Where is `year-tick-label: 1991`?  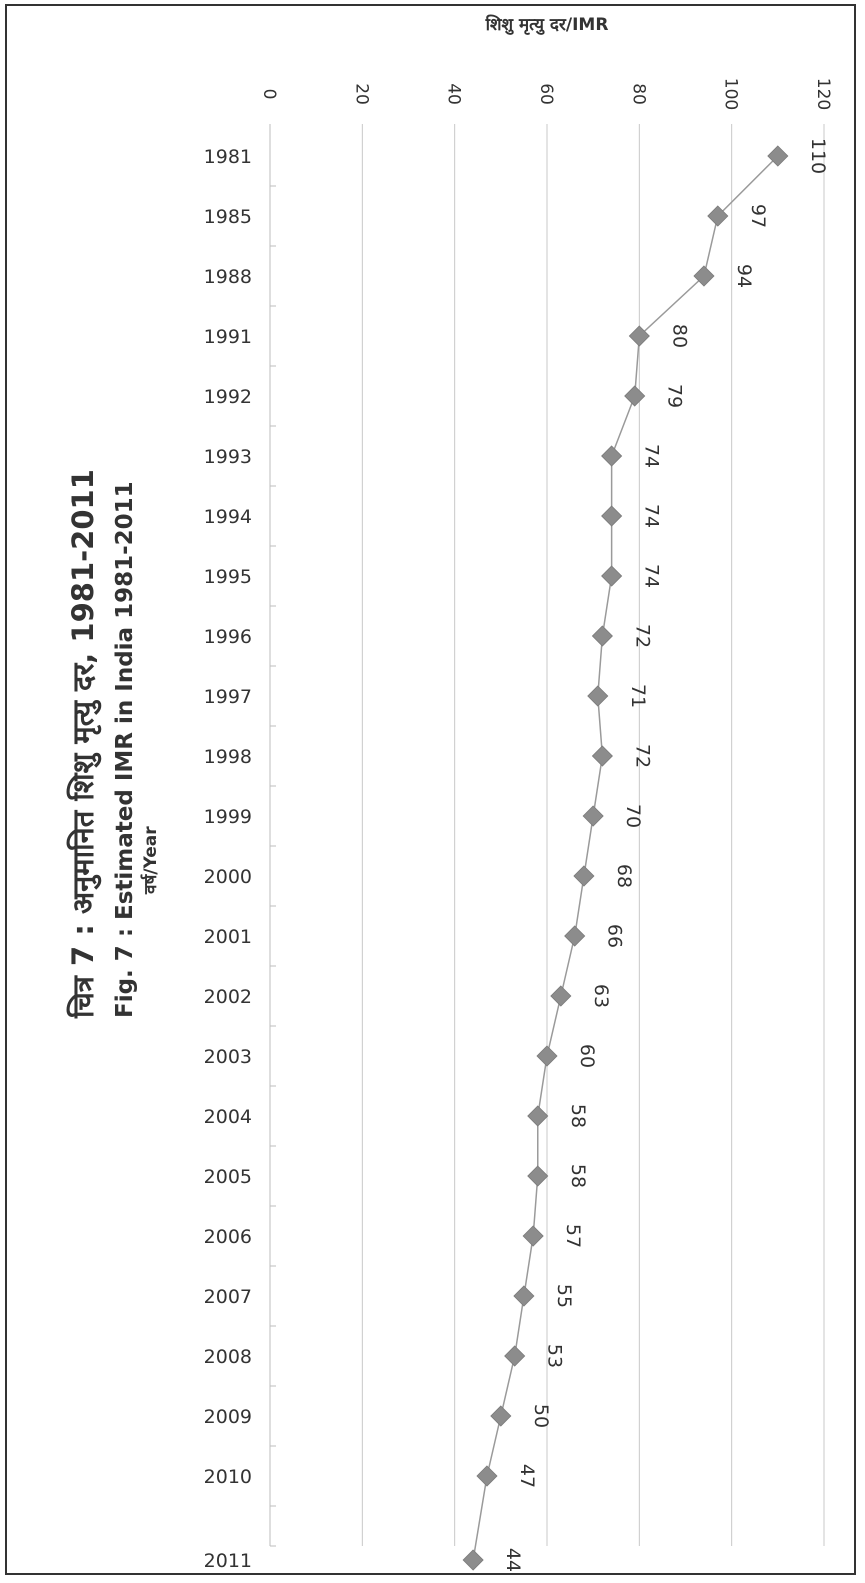 year-tick-label: 1991 is located at coordinates (228, 337).